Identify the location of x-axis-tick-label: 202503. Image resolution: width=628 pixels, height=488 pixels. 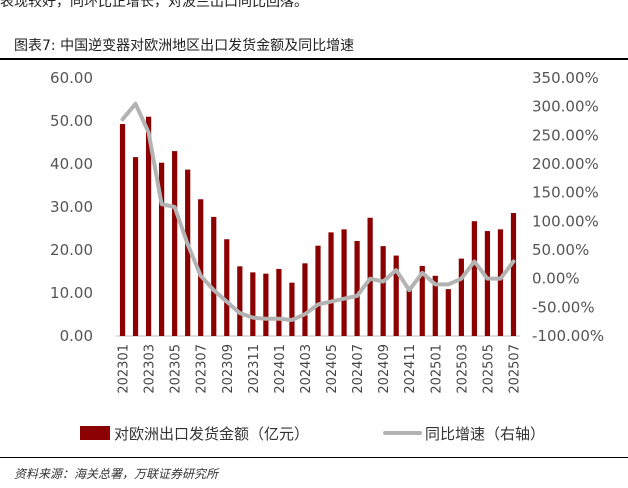
(462, 369).